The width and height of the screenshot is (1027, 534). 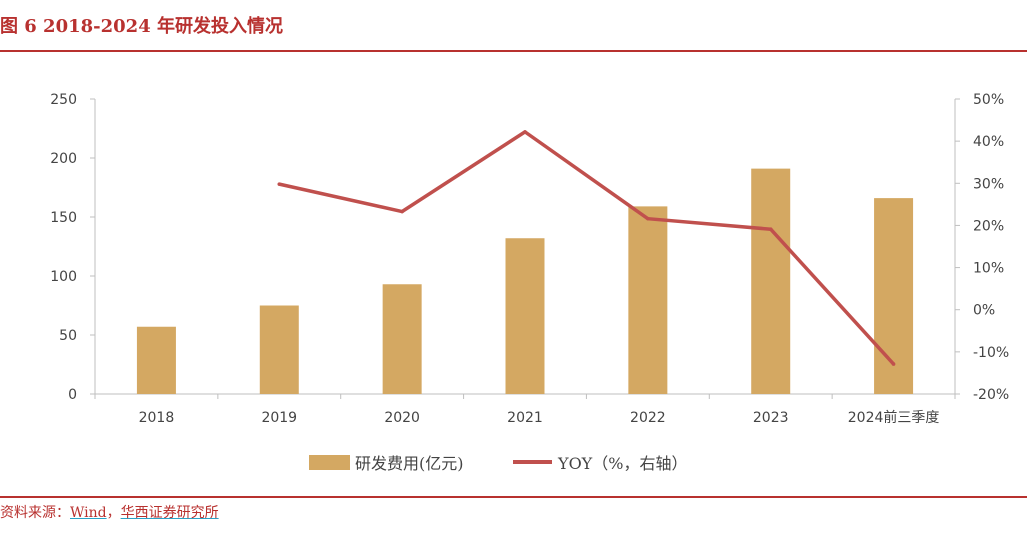 I want to click on y-left-tick-label: 0, so click(x=72, y=395).